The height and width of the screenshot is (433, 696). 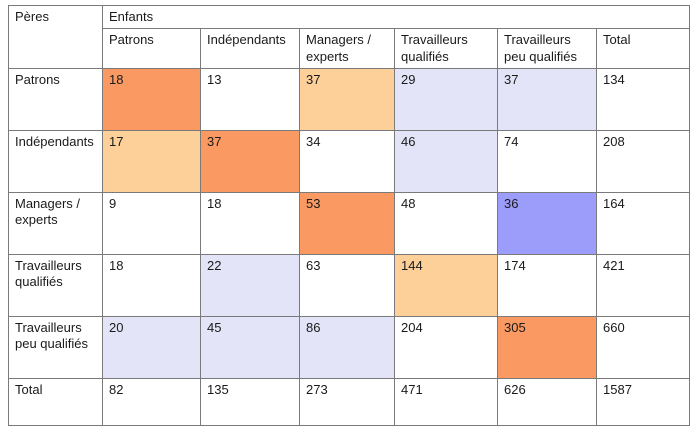 I want to click on column-total-cell: 135, so click(x=250, y=401).